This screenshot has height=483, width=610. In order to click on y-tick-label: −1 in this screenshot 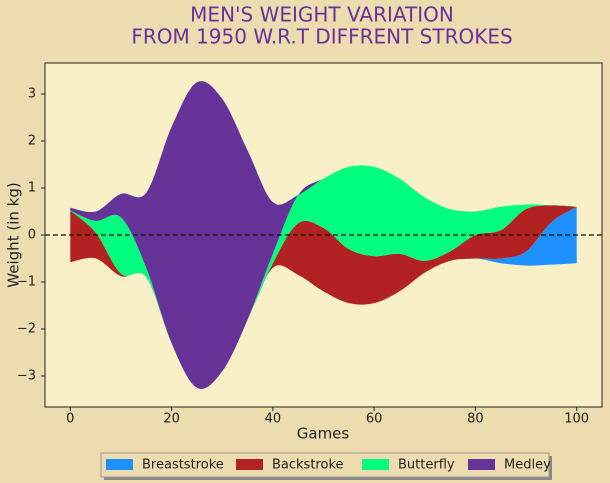, I will do `click(26, 281)`.